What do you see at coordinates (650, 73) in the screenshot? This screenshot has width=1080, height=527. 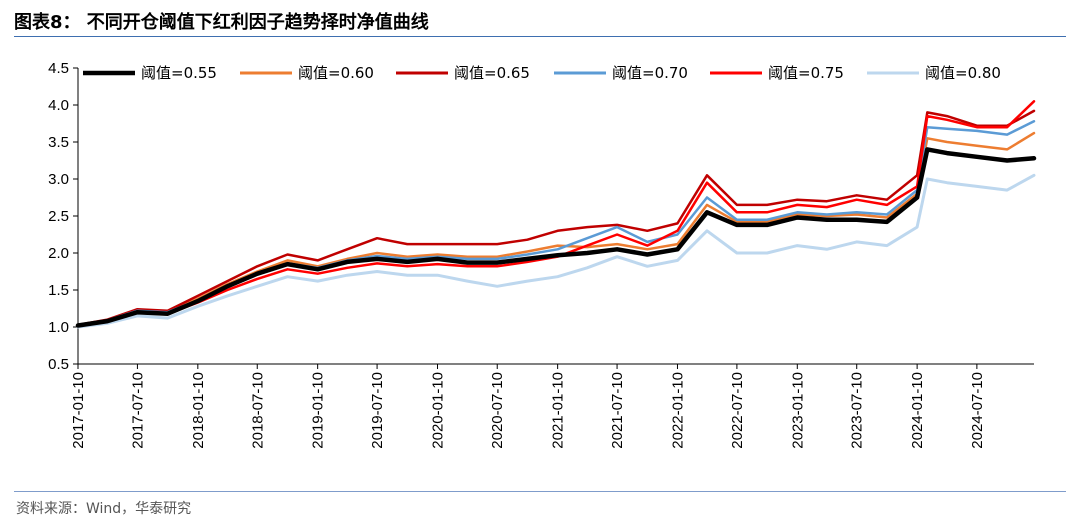 I see `legend-label: 阈值=0.70` at bounding box center [650, 73].